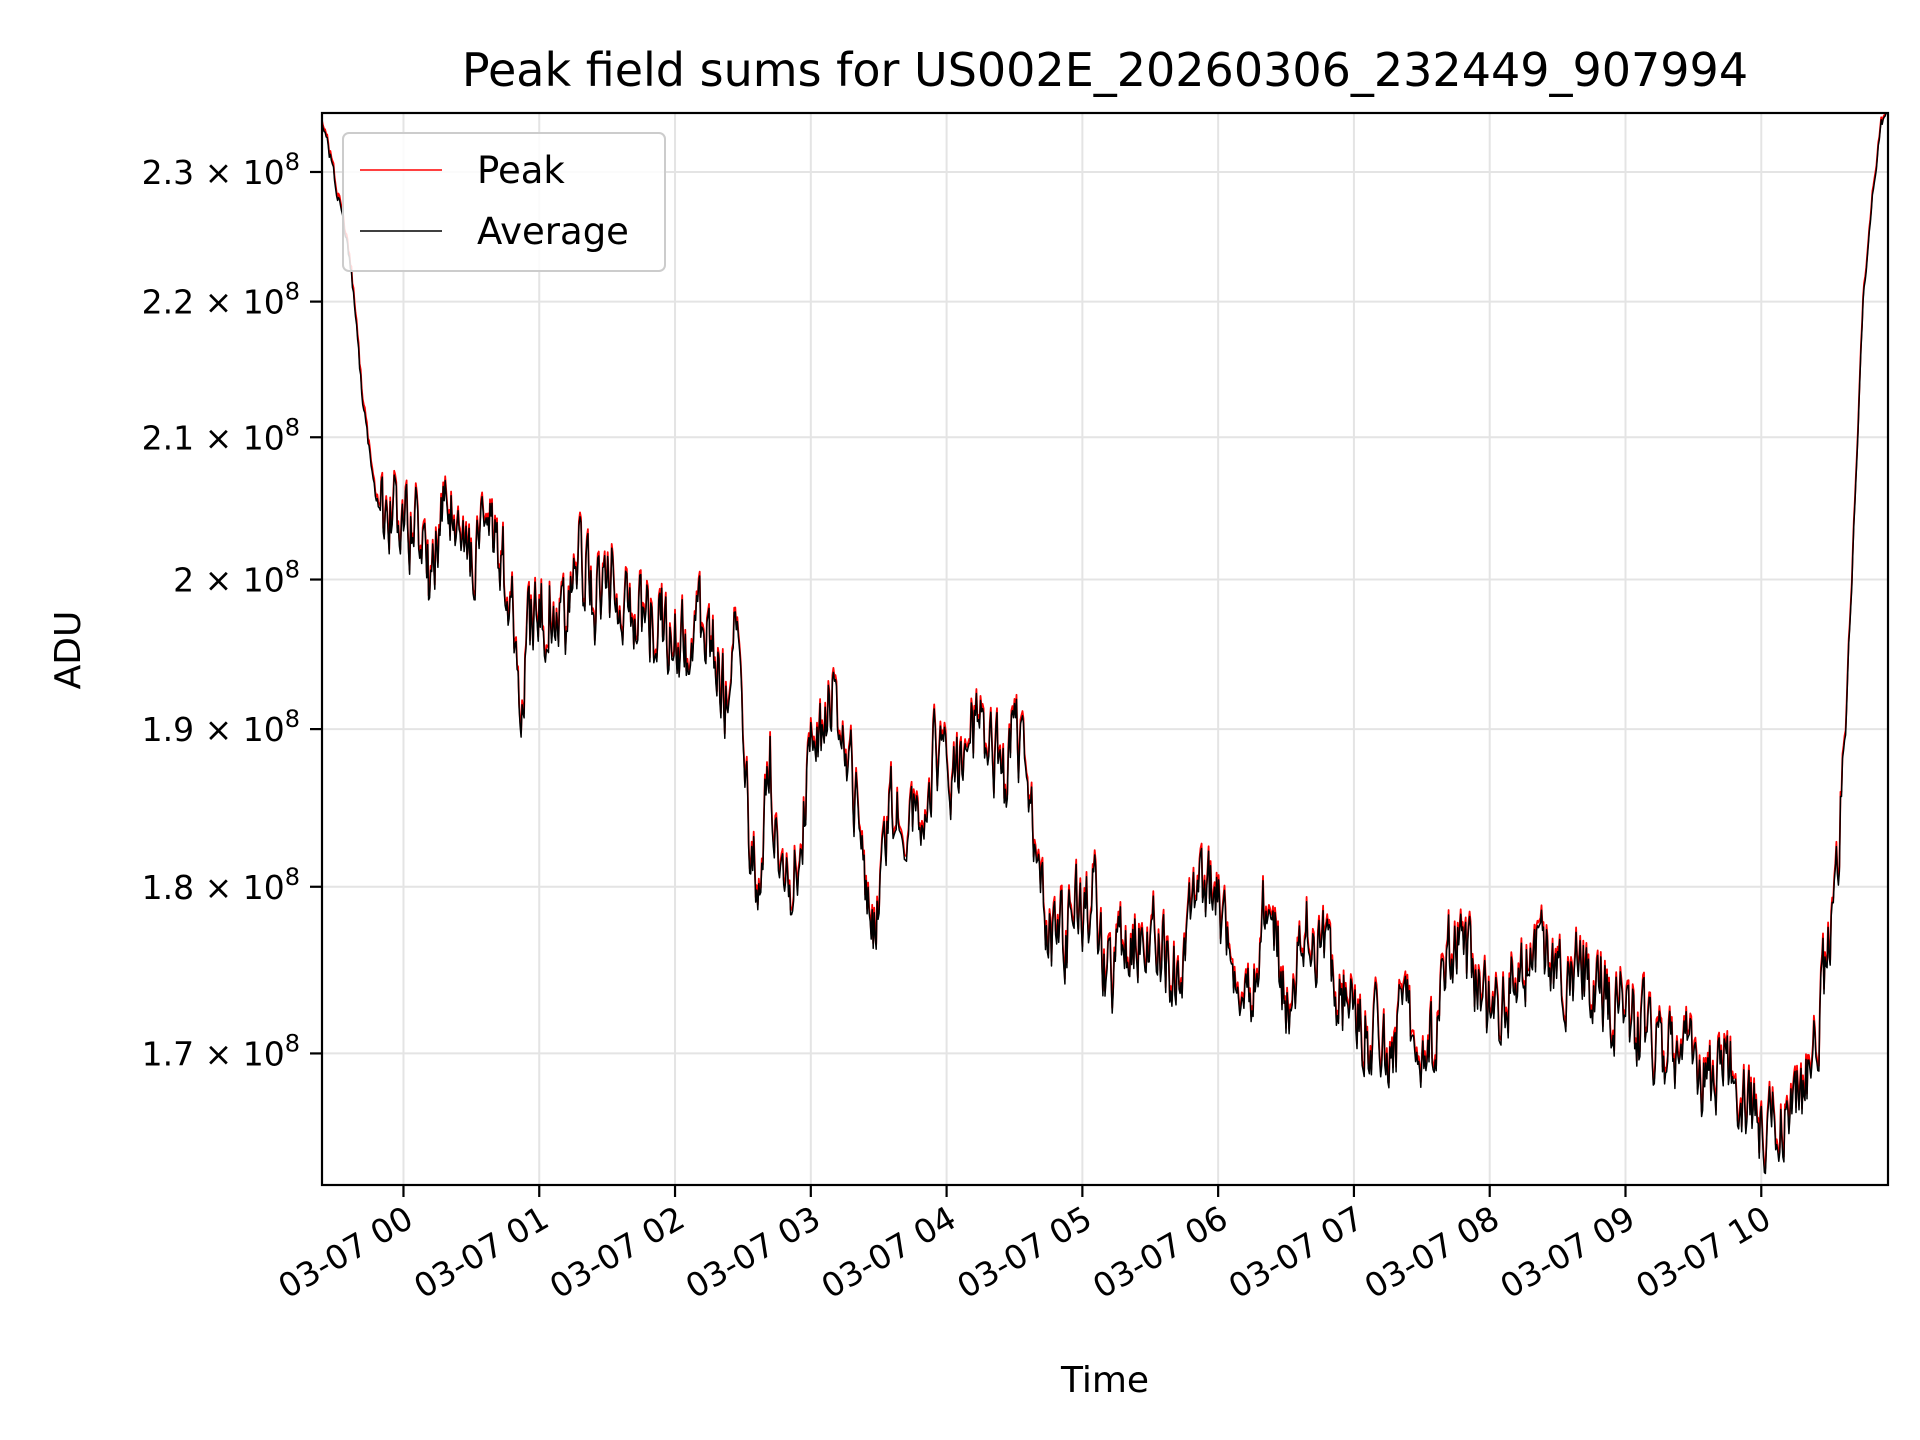  I want to click on y-axis-label: ADU, so click(68, 650).